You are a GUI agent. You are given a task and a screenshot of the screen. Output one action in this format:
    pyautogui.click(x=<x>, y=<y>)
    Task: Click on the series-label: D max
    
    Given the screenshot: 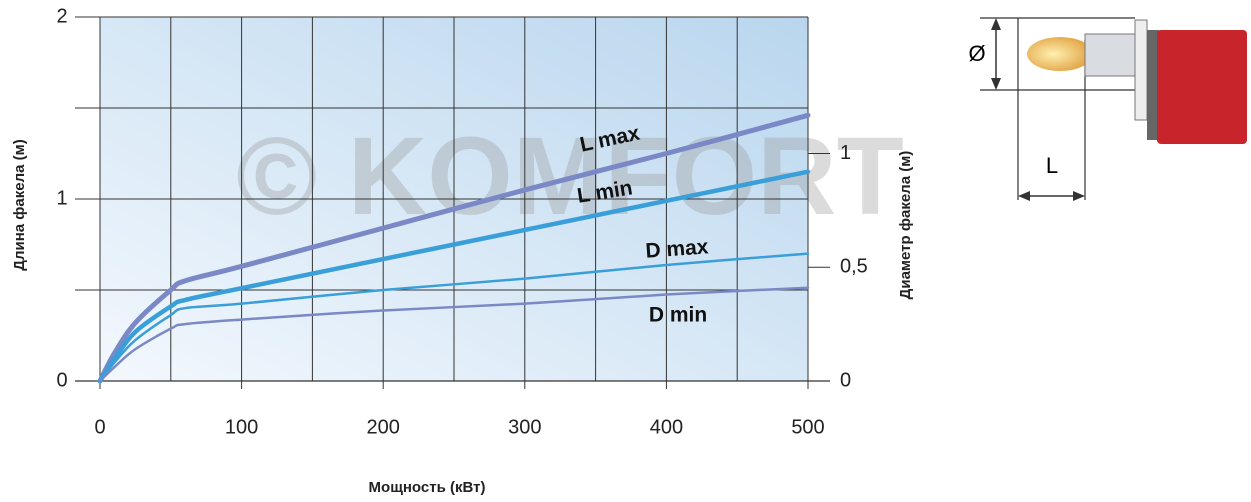 What is the action you would take?
    pyautogui.click(x=677, y=248)
    